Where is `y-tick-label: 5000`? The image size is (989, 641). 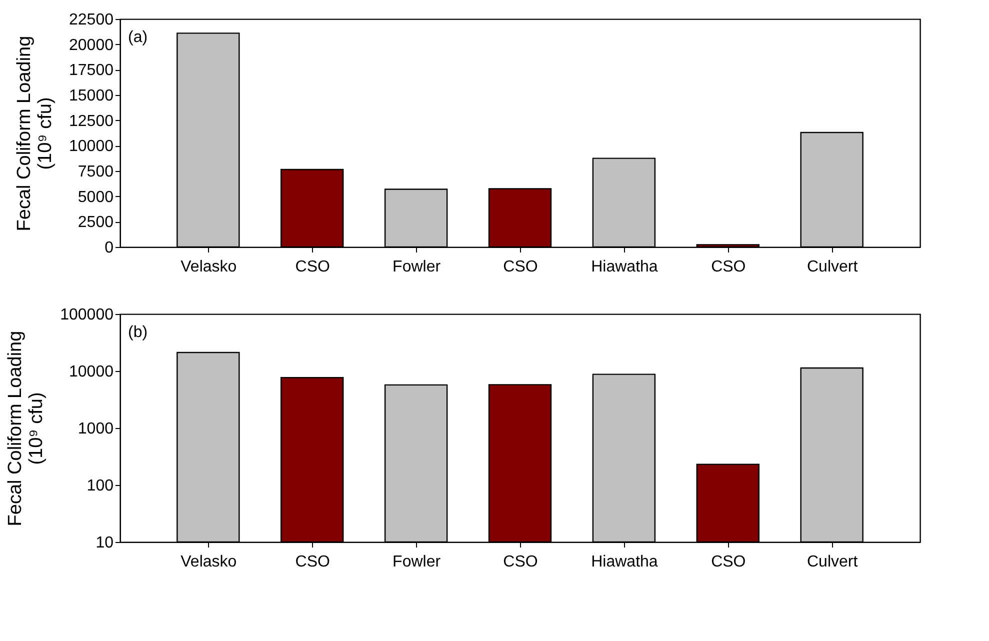 y-tick-label: 5000 is located at coordinates (96, 197).